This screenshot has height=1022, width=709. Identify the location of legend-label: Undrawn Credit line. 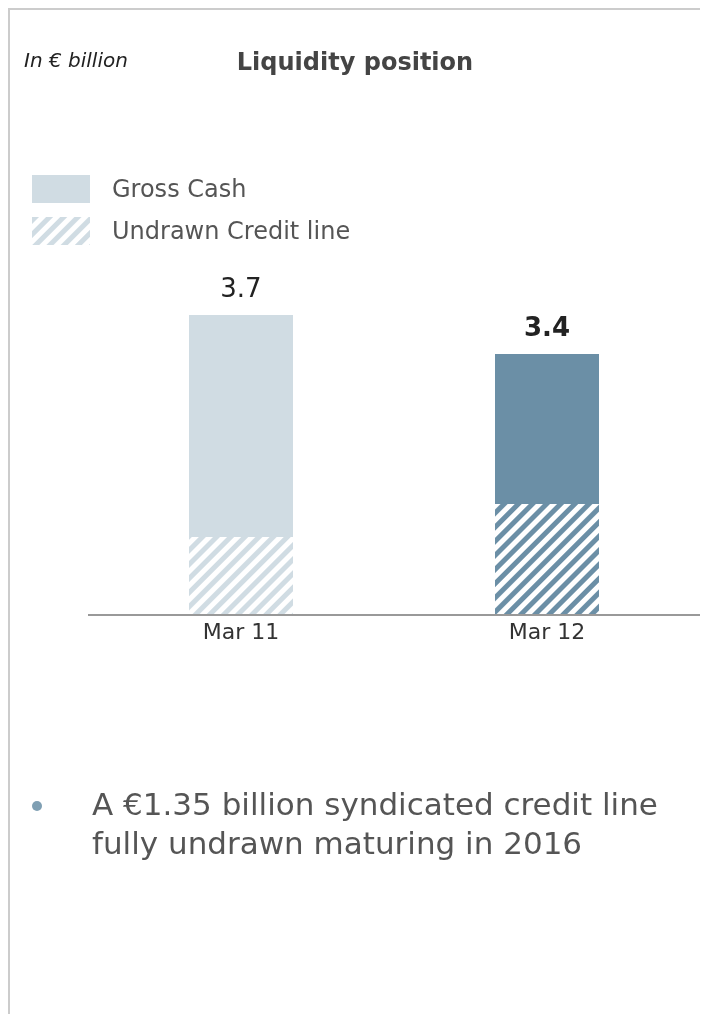
(231, 231).